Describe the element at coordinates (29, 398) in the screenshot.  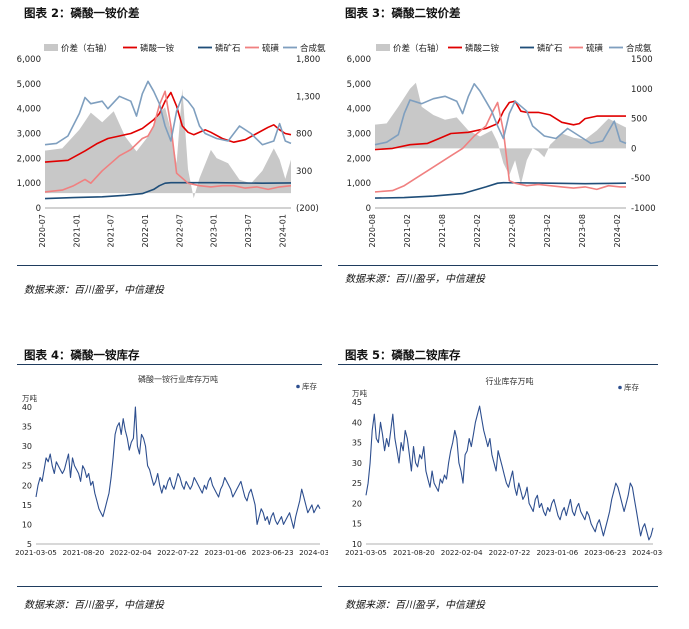
I see `y-axis-unit: 万吨` at that location.